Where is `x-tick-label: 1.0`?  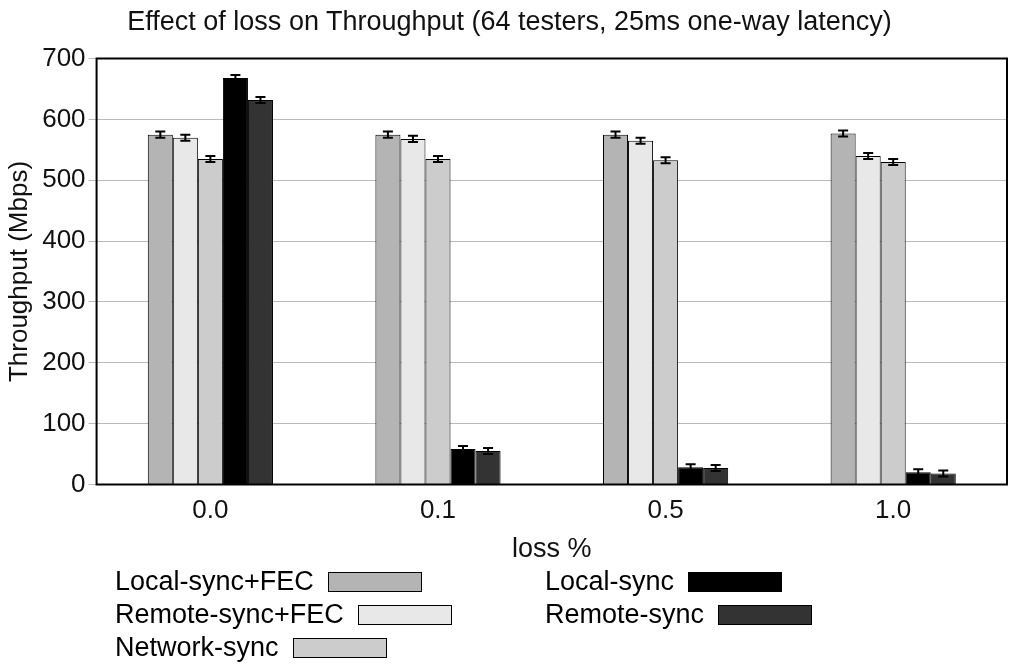
x-tick-label: 1.0 is located at coordinates (893, 509).